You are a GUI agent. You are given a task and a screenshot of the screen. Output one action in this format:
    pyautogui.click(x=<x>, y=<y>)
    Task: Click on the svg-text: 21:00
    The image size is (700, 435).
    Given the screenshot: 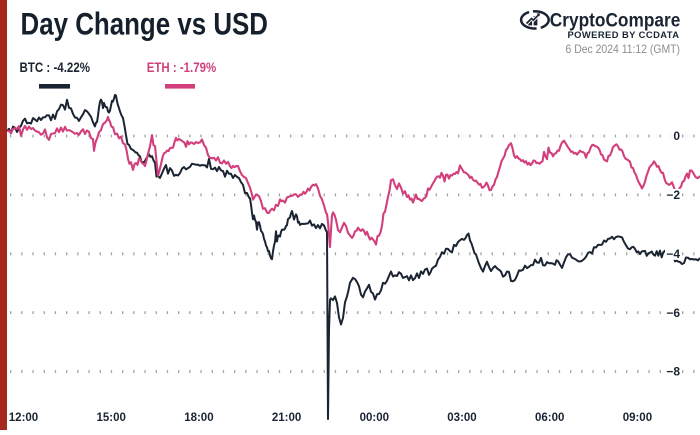 What is the action you would take?
    pyautogui.click(x=286, y=418)
    